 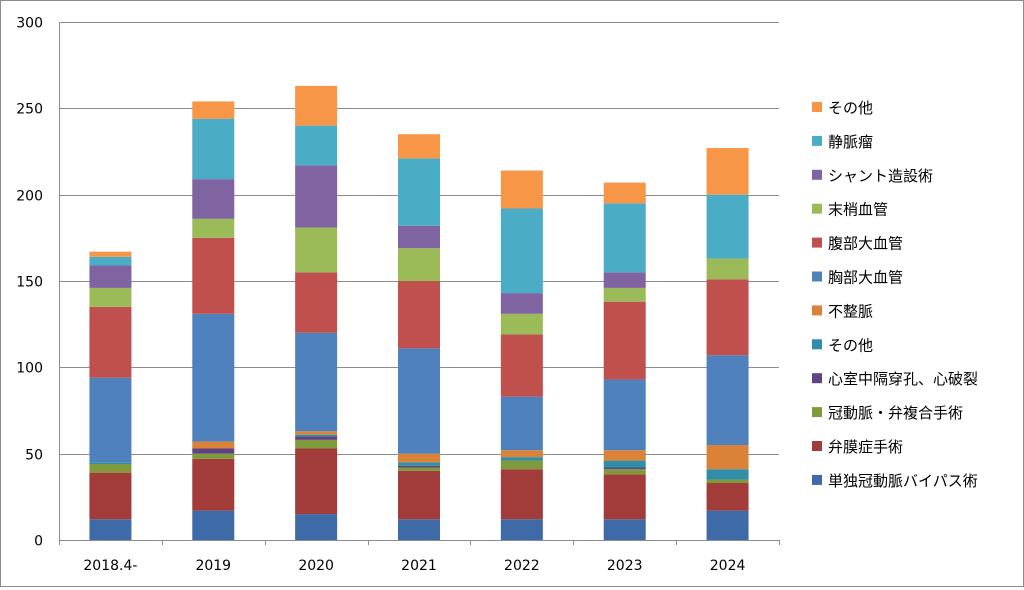 What do you see at coordinates (865, 244) in the screenshot?
I see `legend-label: 腹部大血管` at bounding box center [865, 244].